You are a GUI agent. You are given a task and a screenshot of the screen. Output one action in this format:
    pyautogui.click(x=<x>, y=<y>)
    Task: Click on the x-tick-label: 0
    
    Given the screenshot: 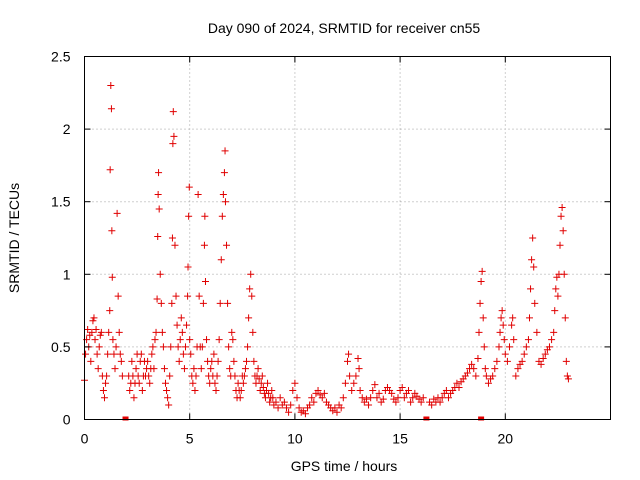 What is the action you would take?
    pyautogui.click(x=85, y=439)
    